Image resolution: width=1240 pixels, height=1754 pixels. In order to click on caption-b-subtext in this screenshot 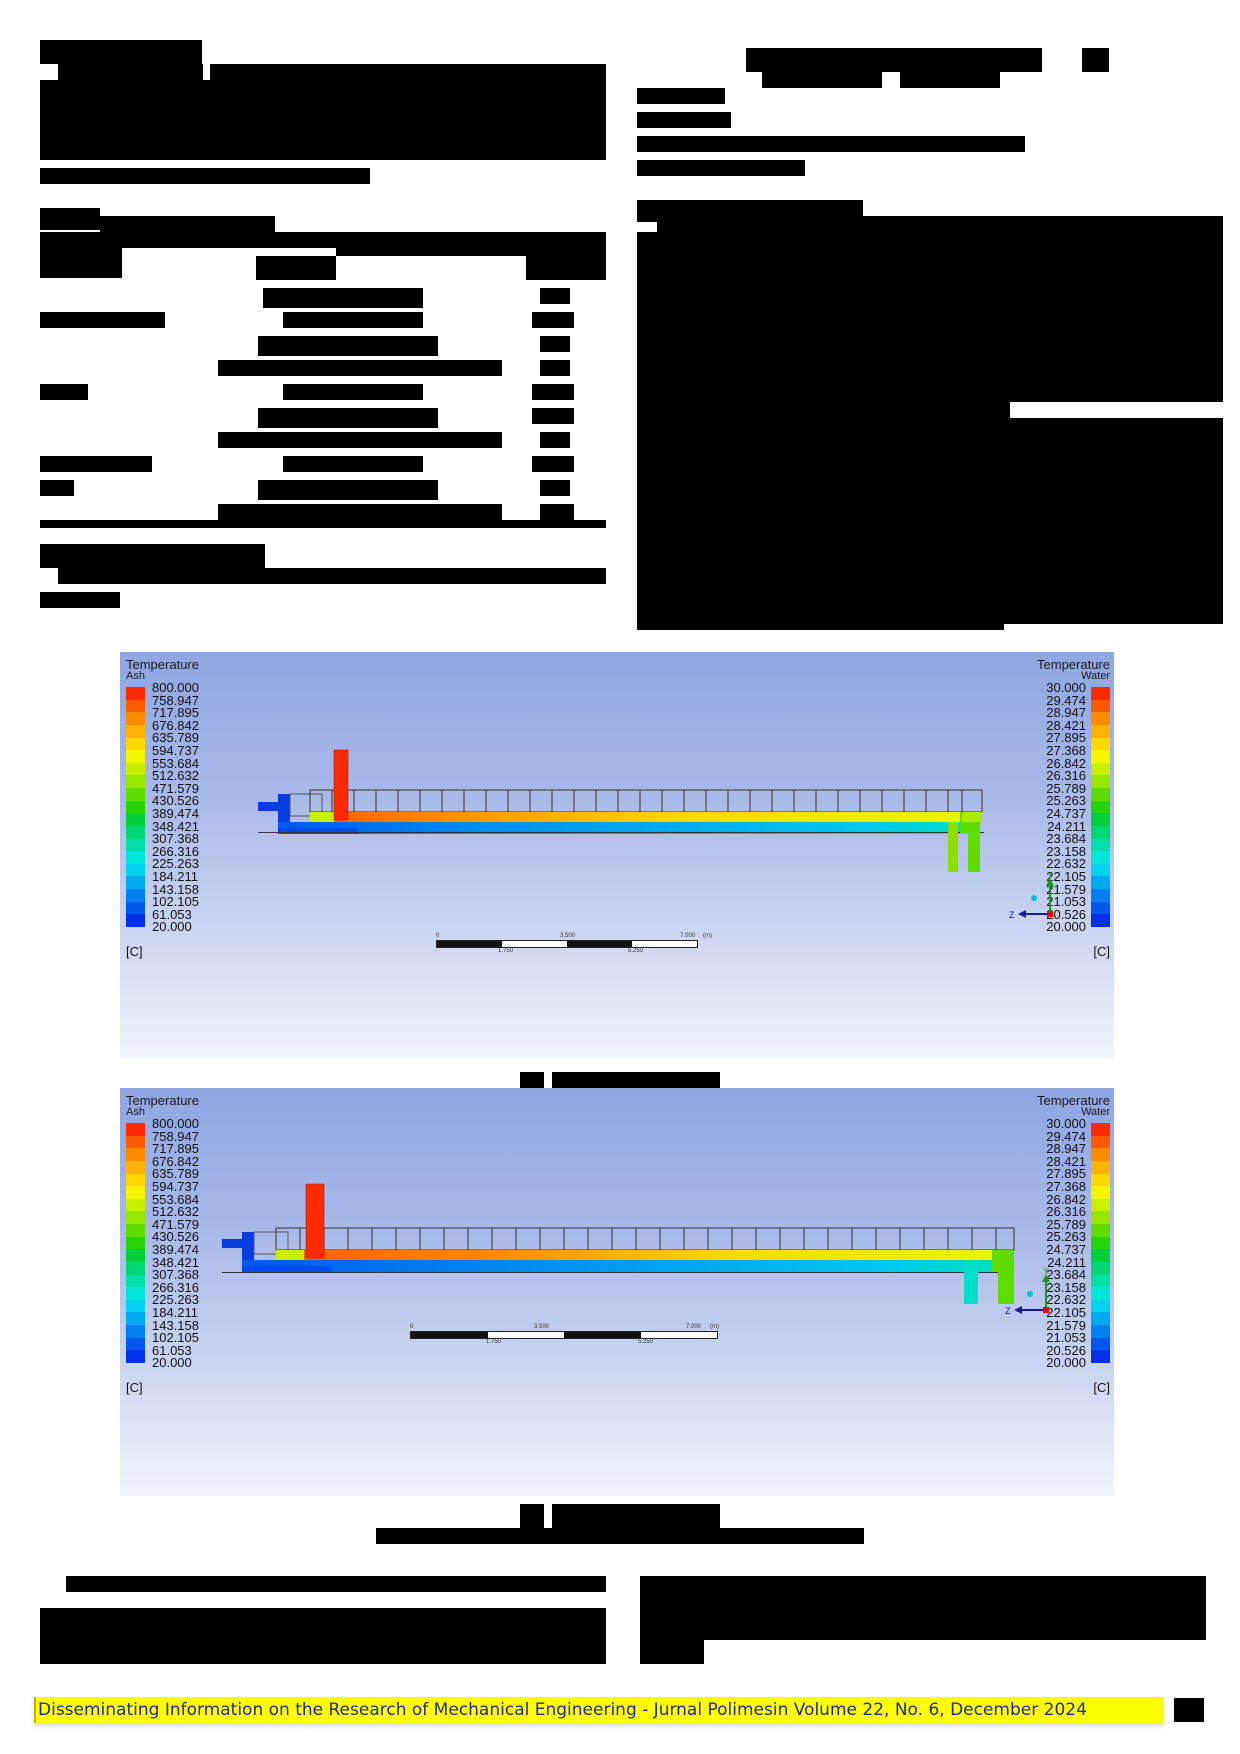, I will do `click(620, 1536)`.